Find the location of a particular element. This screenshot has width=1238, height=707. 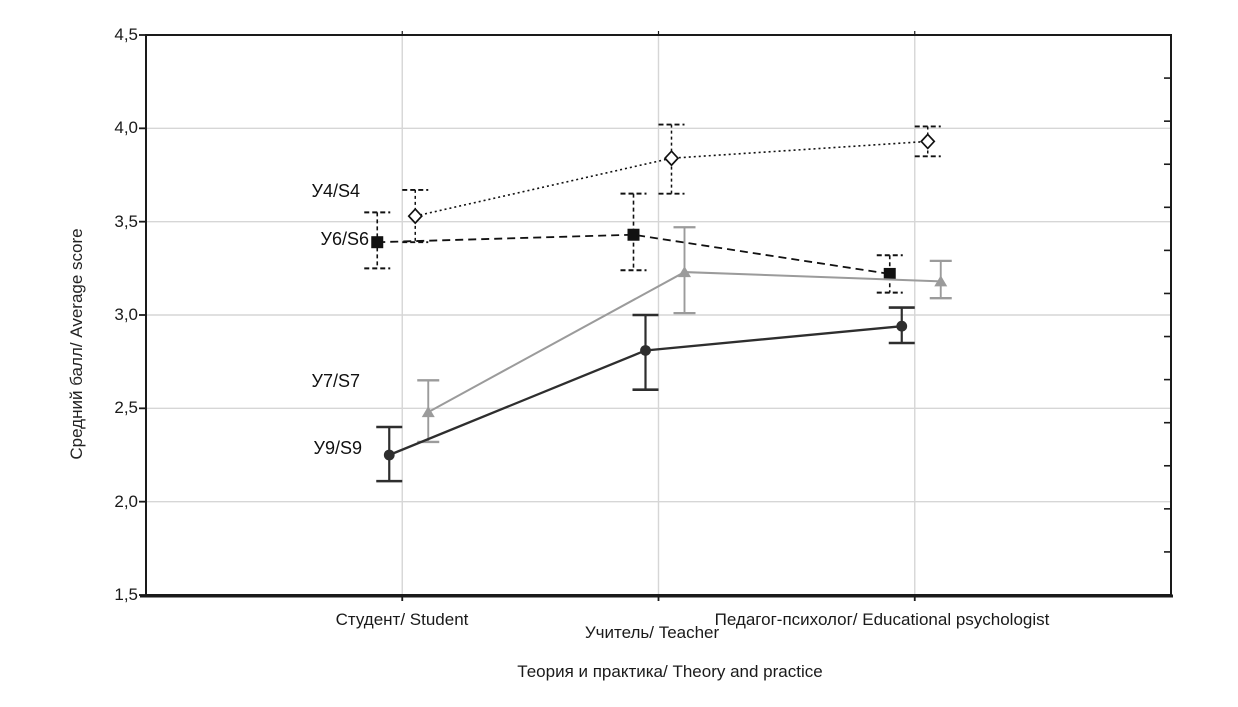

y-tick-label: 3,0 is located at coordinates (126, 314).